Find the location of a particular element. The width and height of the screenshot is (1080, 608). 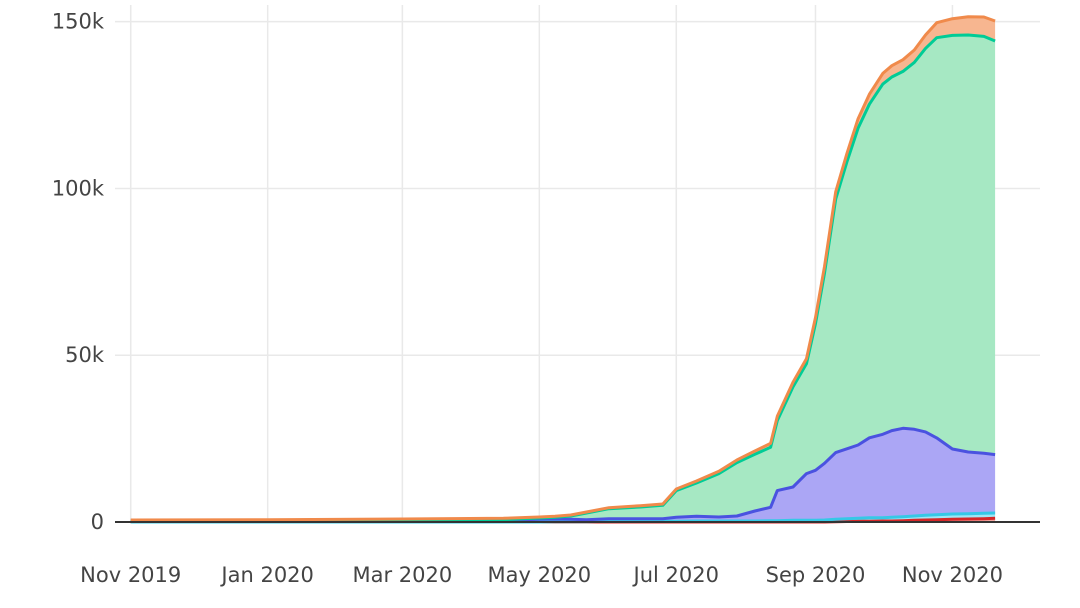

x-tick-label: Jan 2020 is located at coordinates (266, 575).